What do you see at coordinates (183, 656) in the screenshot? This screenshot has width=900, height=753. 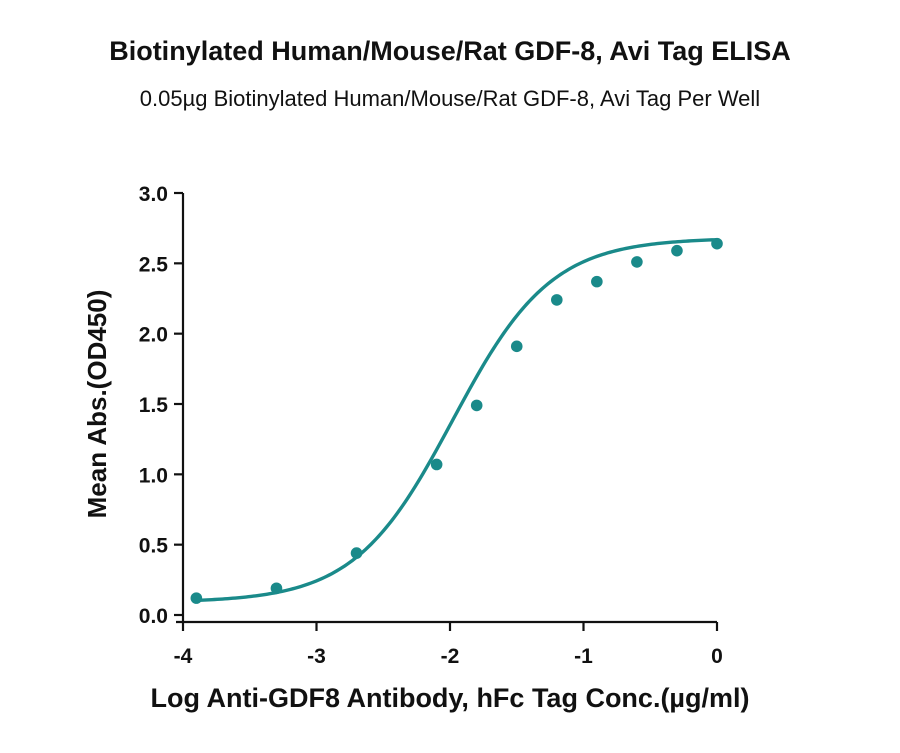 I see `x-tick-label: -4` at bounding box center [183, 656].